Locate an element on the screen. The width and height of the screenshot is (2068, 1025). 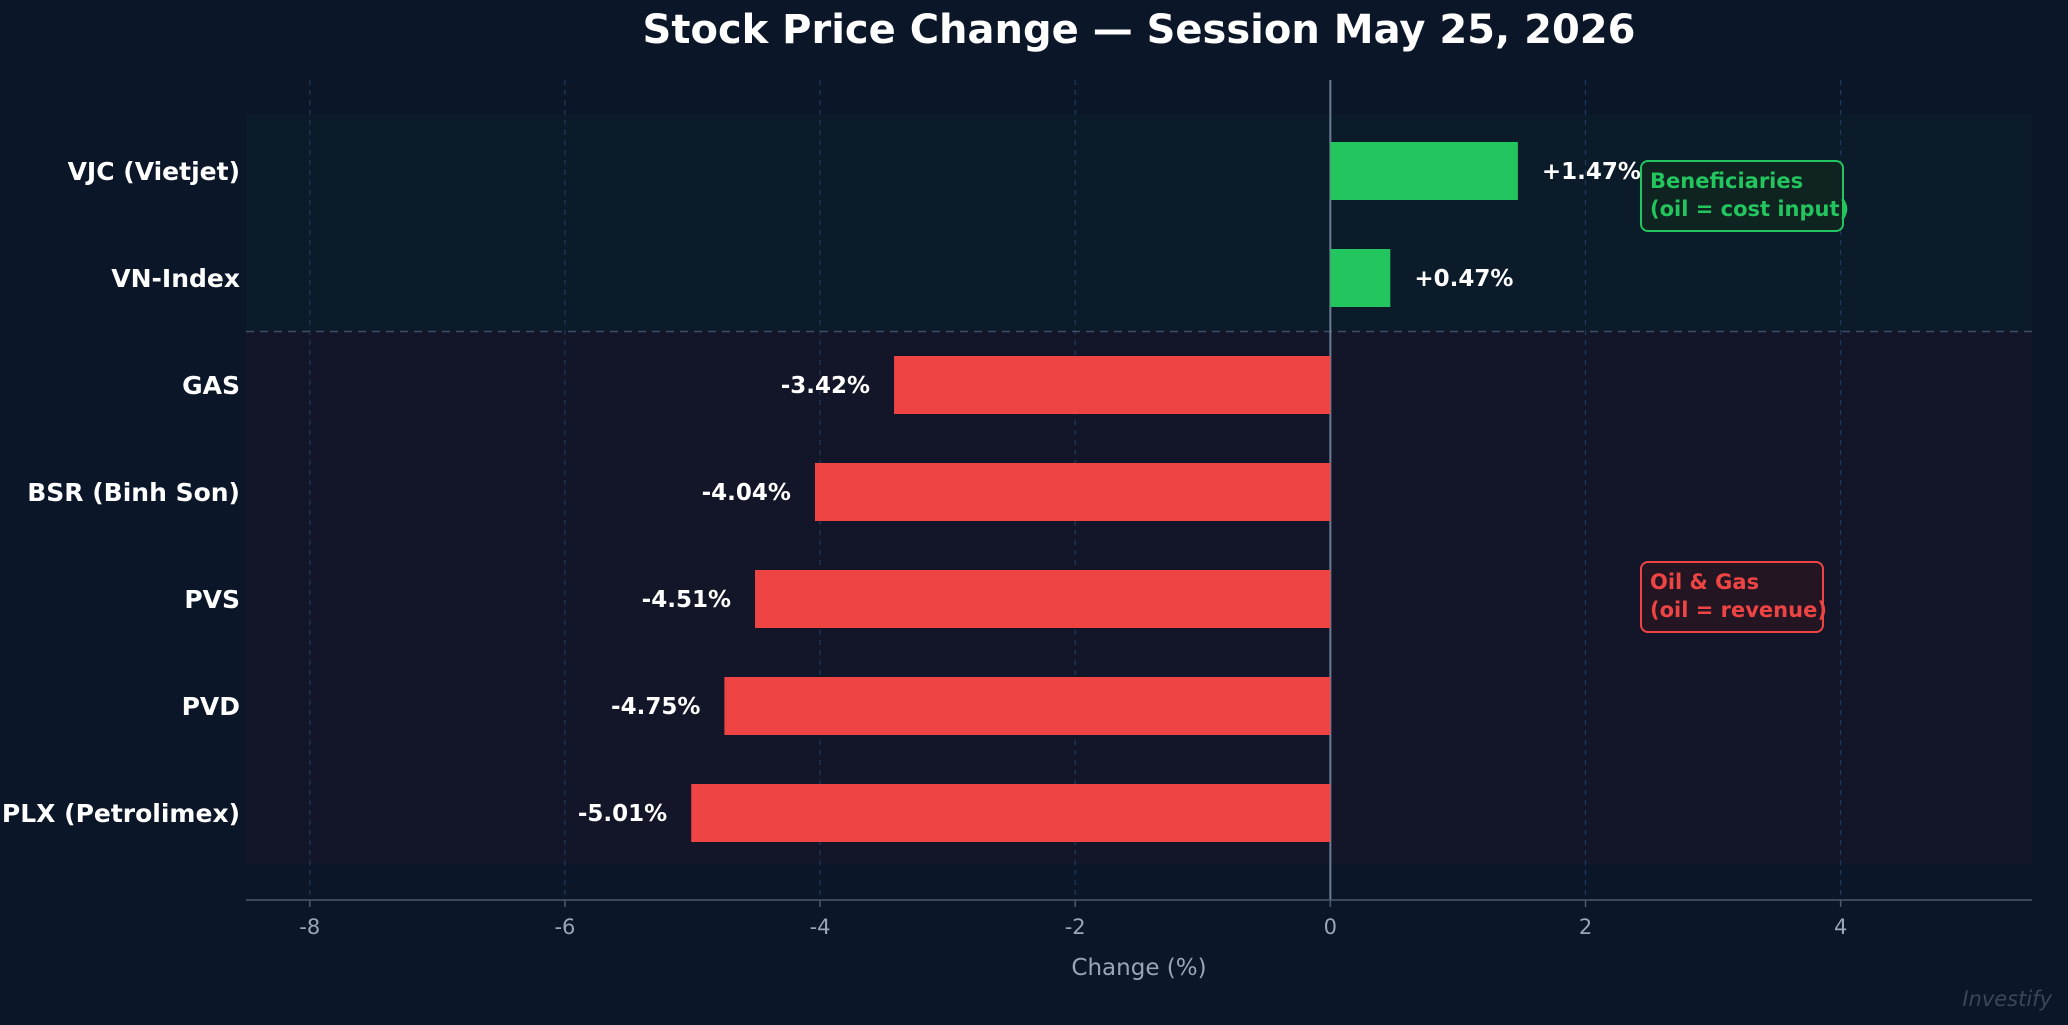
category-label-0: VJC (Vietjet) is located at coordinates (154, 171).